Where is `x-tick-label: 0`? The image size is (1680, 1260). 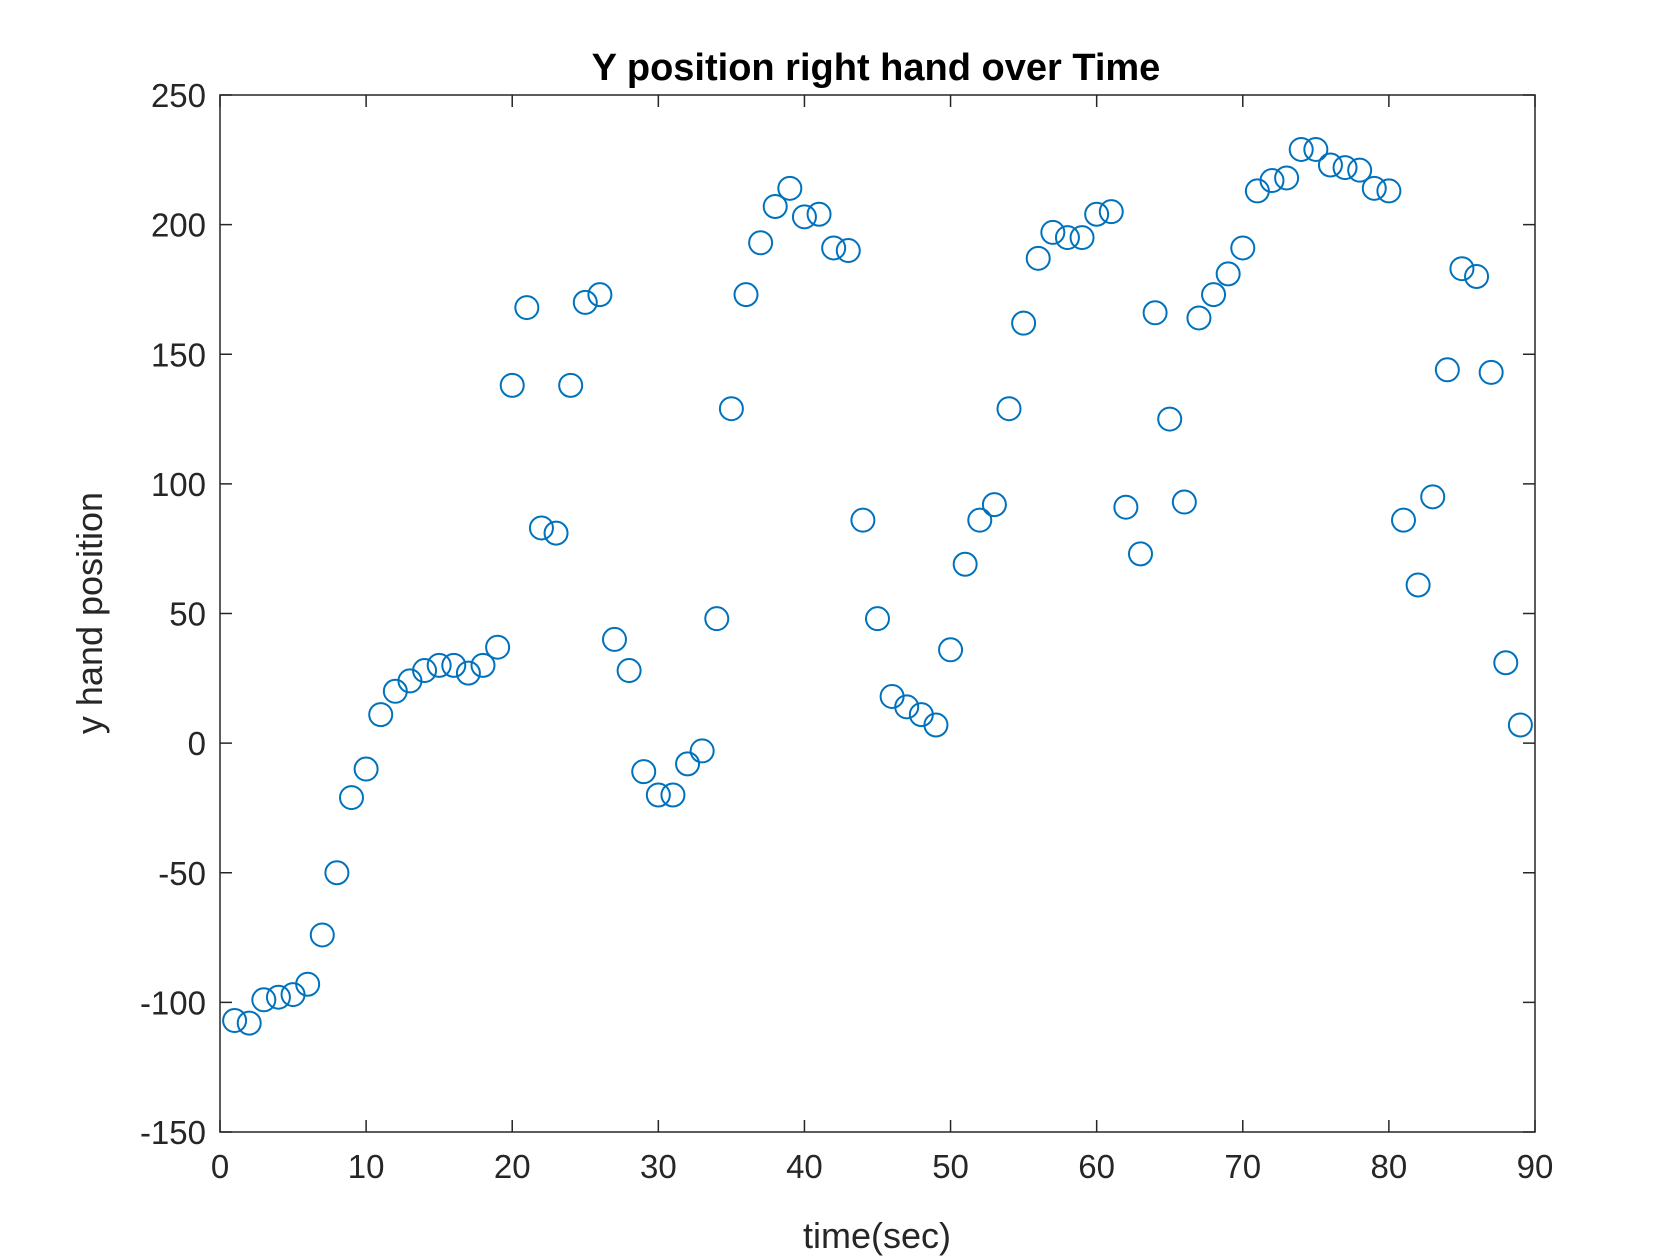
x-tick-label: 0 is located at coordinates (220, 1166).